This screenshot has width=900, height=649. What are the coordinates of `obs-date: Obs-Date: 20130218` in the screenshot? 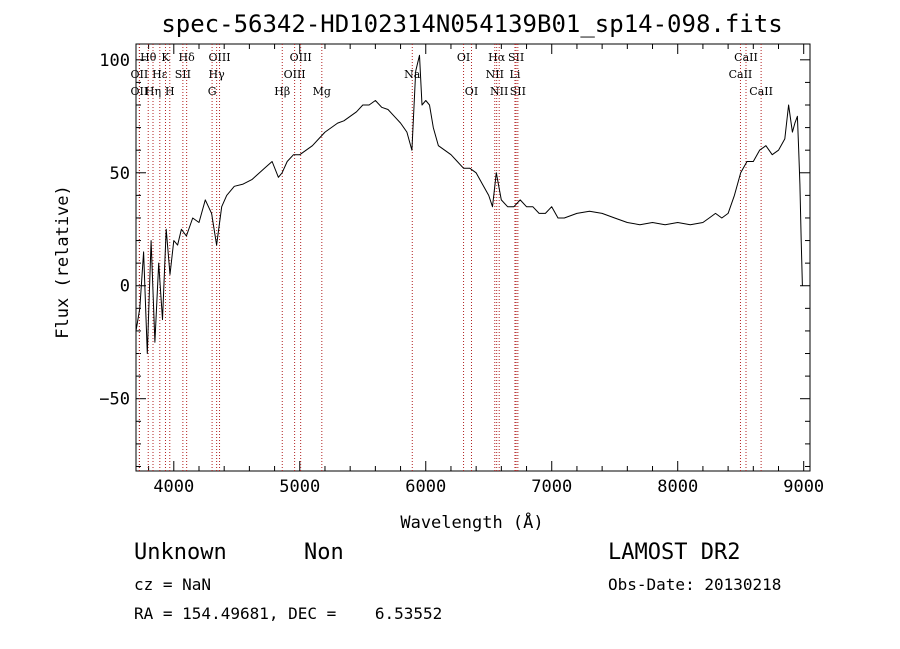 It's located at (695, 584).